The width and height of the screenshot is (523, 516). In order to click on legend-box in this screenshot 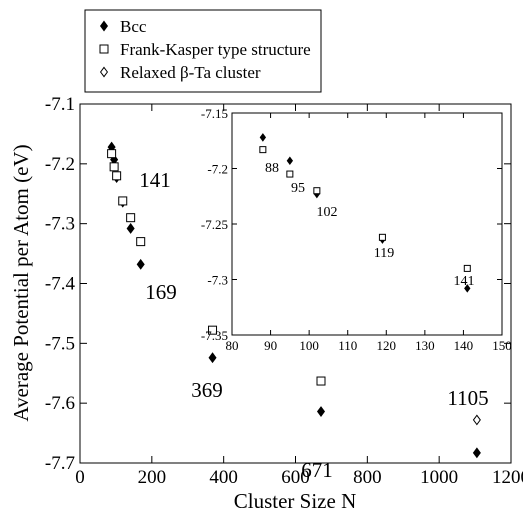, I will do `click(203, 51)`.